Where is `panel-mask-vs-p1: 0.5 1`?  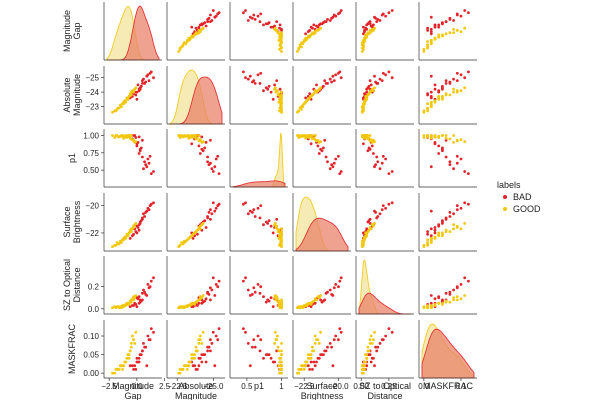
panel-mask-vs-p1: 0.5 1 is located at coordinates (258, 355).